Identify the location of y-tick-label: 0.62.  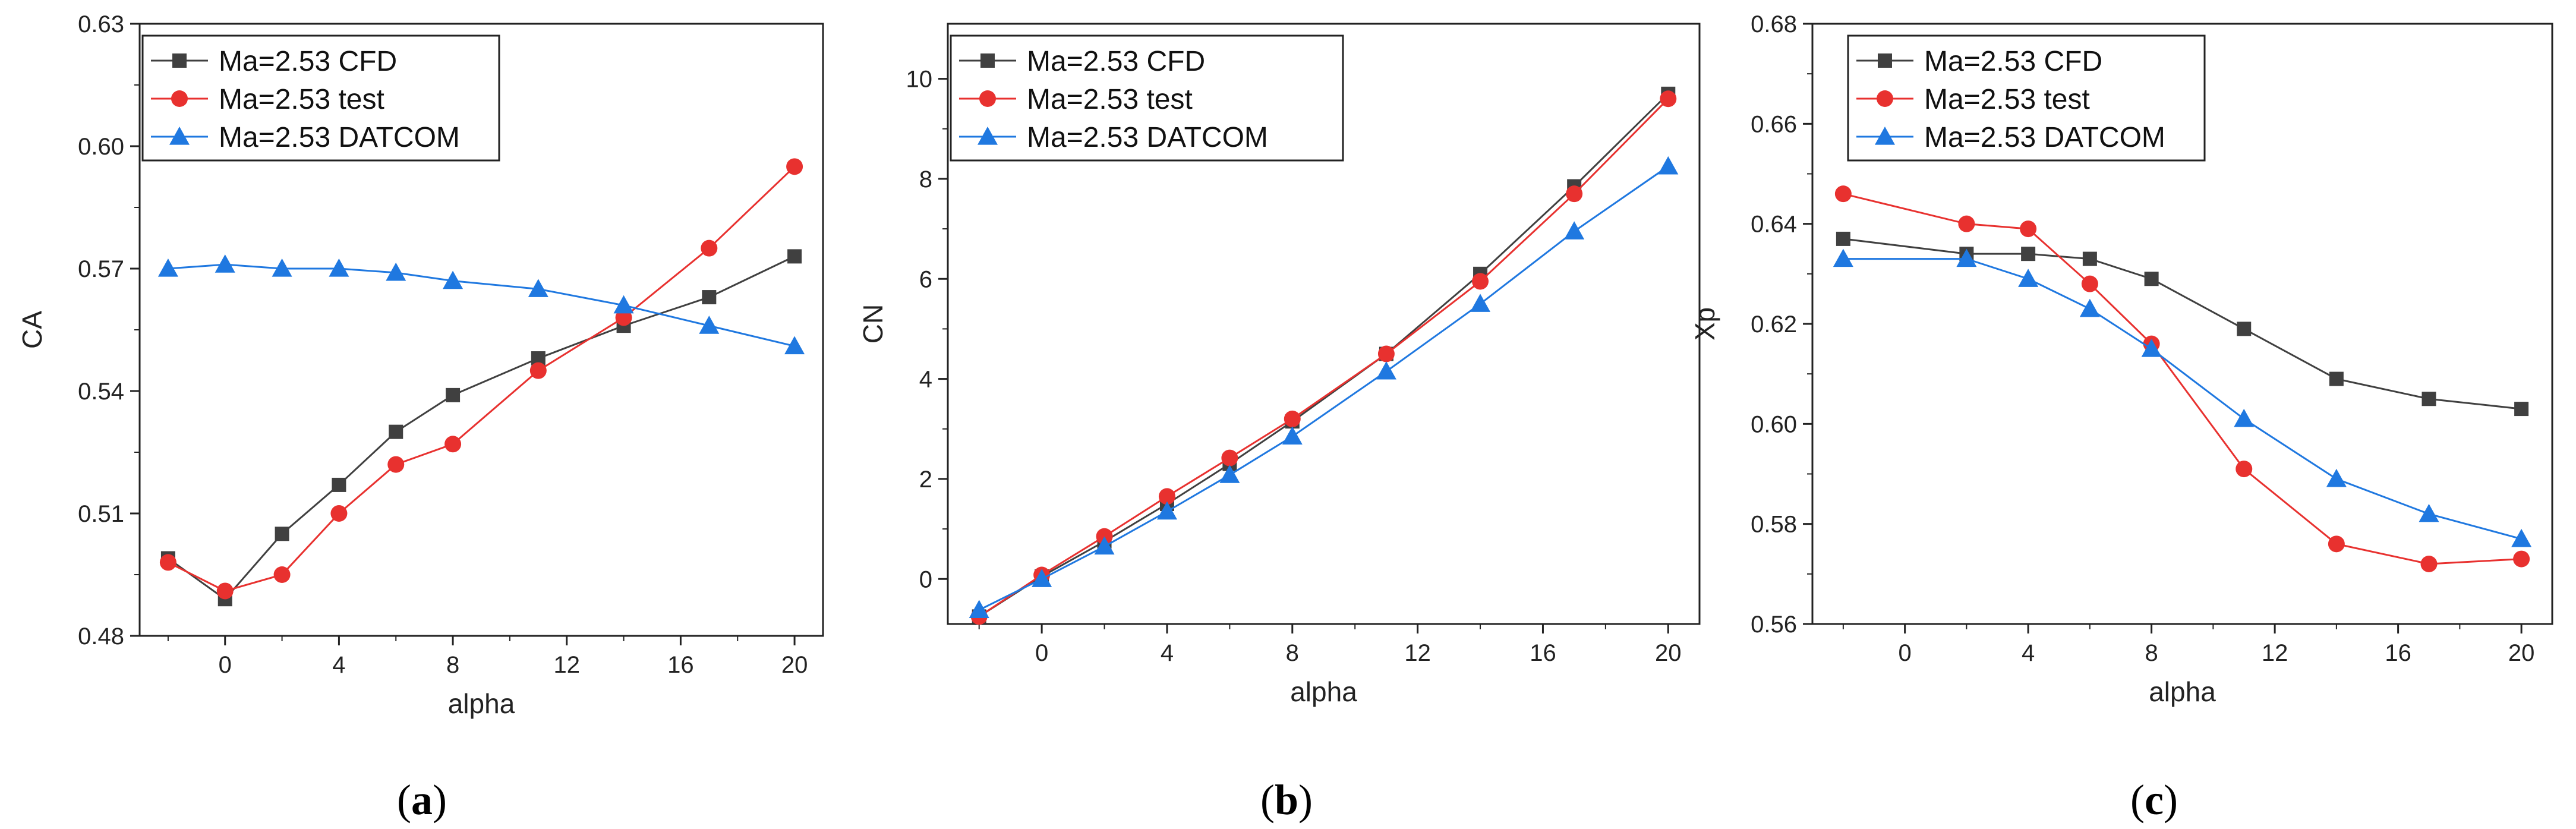
(1774, 324).